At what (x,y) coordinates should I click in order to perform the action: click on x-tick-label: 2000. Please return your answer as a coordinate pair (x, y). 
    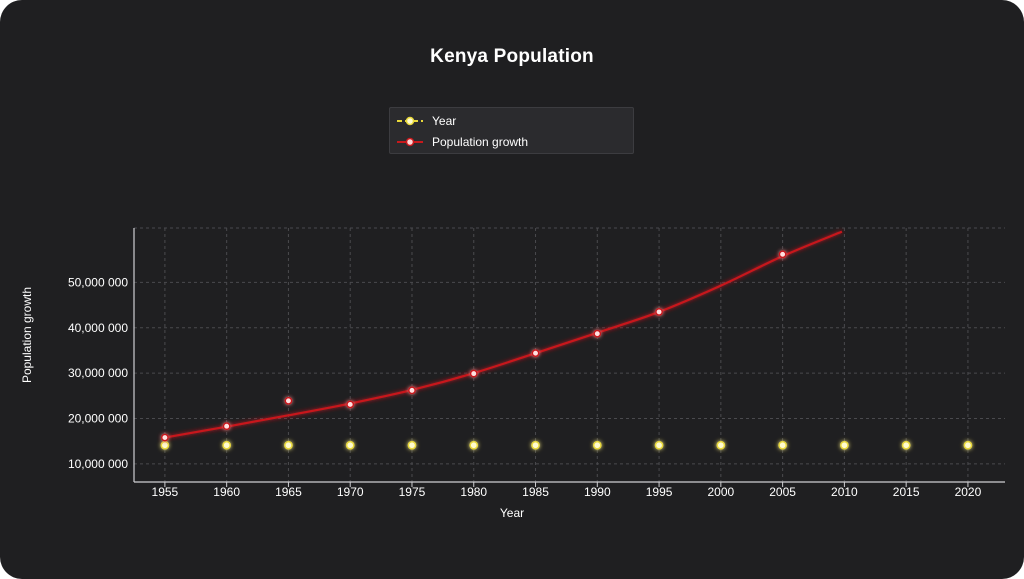
    Looking at the image, I should click on (720, 492).